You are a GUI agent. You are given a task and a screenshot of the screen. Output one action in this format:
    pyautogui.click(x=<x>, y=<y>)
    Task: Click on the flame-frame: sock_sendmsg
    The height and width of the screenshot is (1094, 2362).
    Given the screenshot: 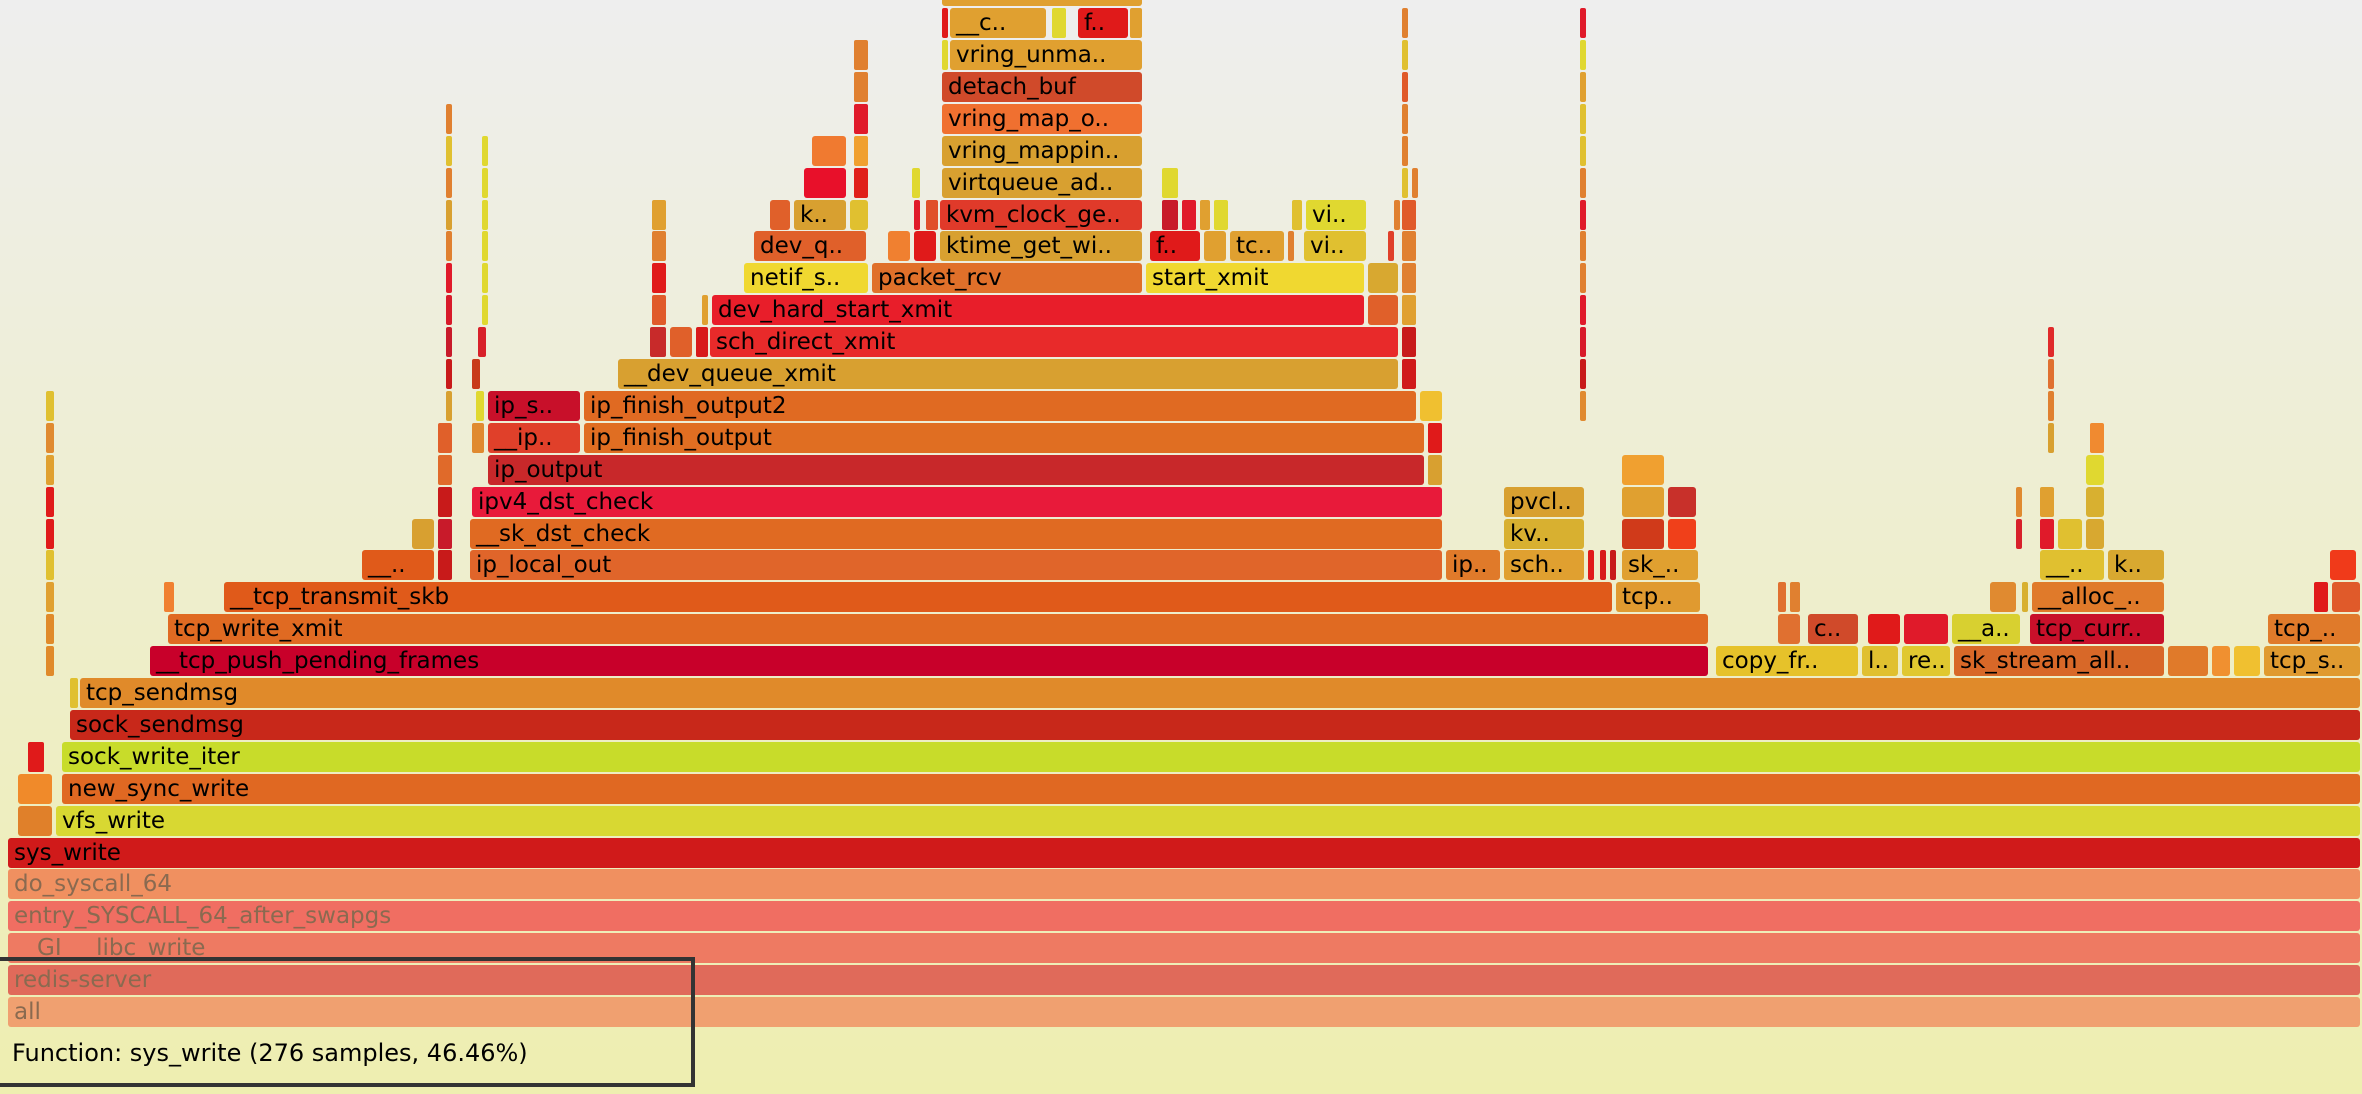 What is the action you would take?
    pyautogui.click(x=1215, y=725)
    